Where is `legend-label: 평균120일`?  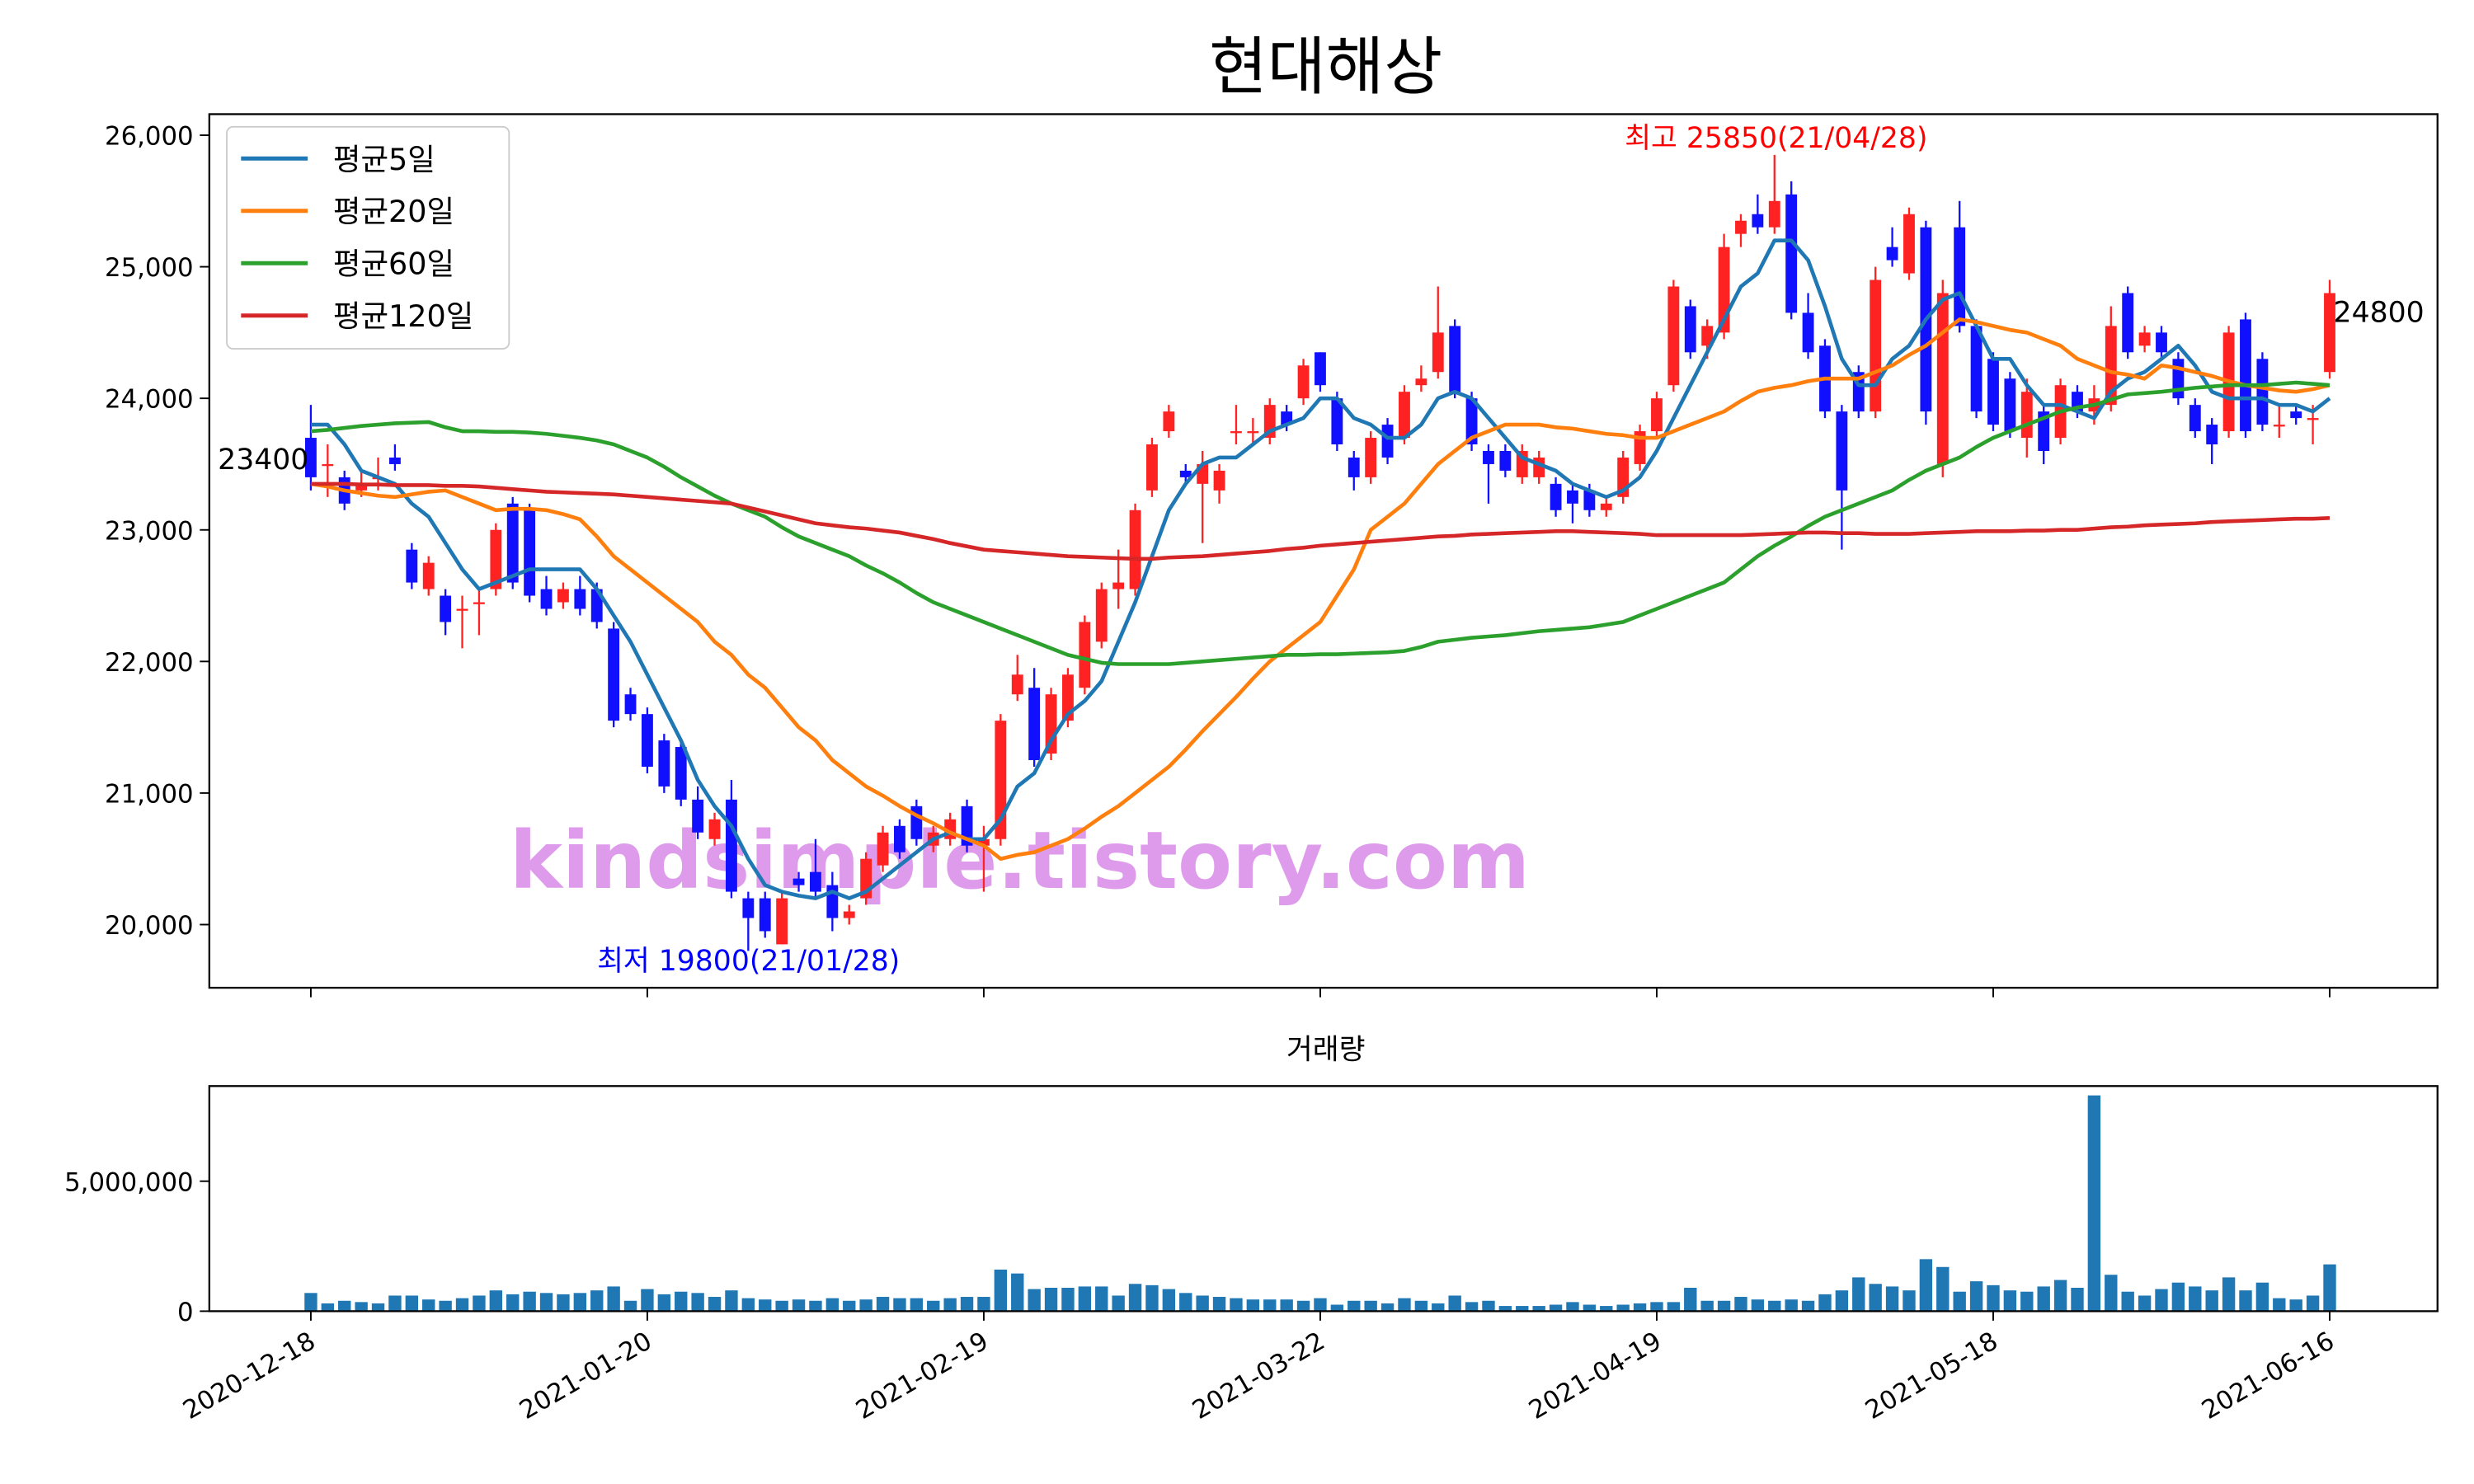
legend-label: 평균120일 is located at coordinates (403, 316).